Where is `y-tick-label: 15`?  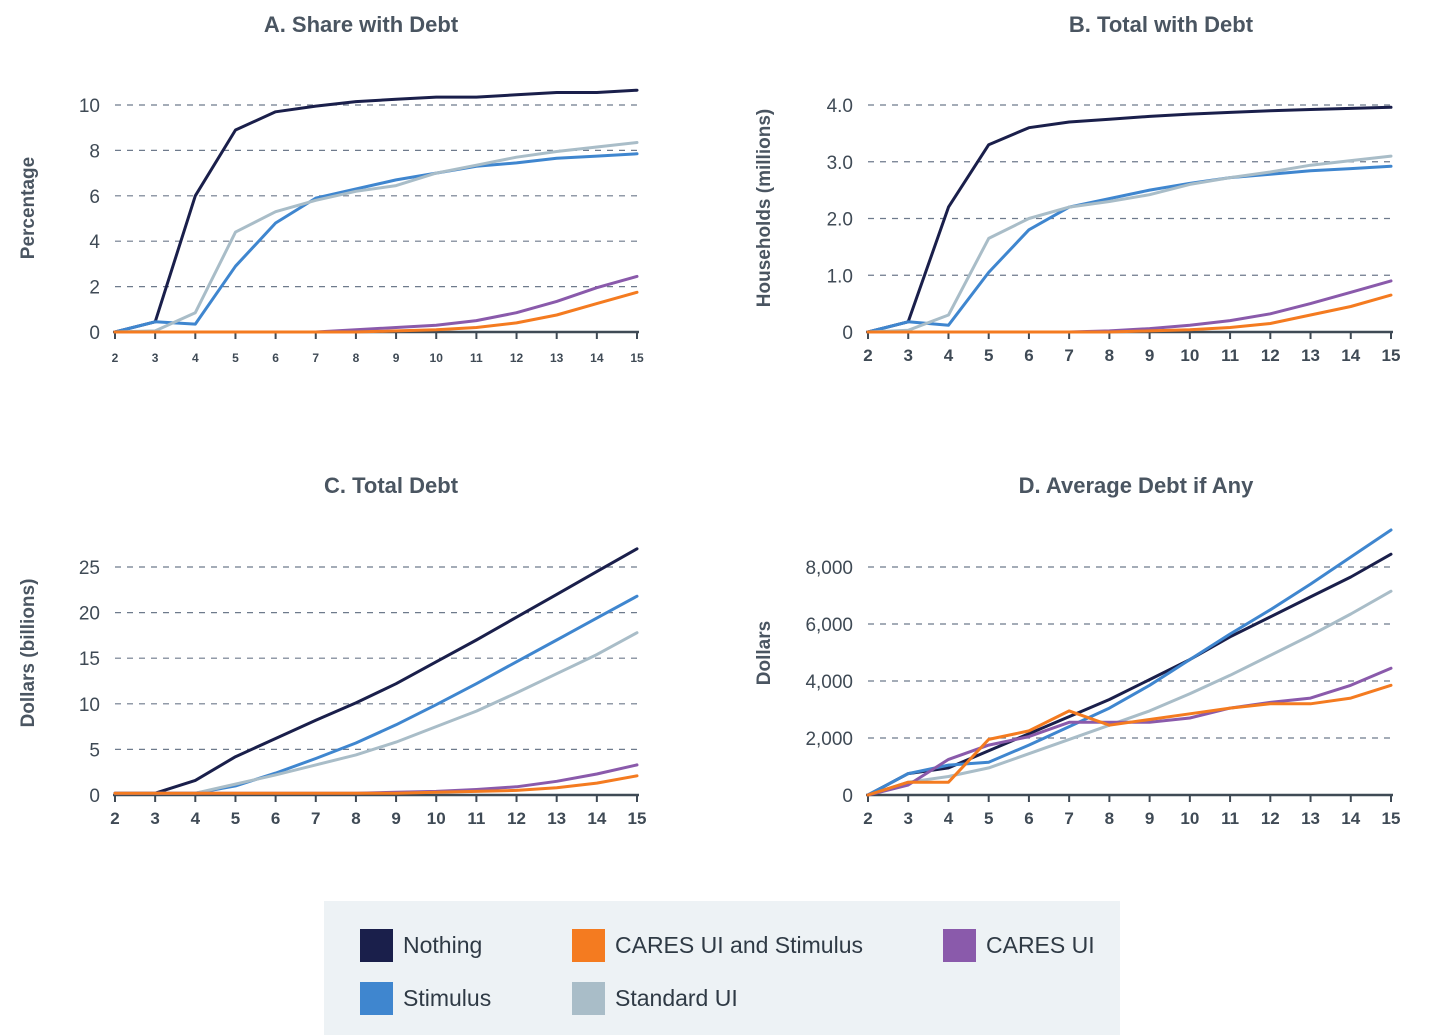
y-tick-label: 15 is located at coordinates (89, 659).